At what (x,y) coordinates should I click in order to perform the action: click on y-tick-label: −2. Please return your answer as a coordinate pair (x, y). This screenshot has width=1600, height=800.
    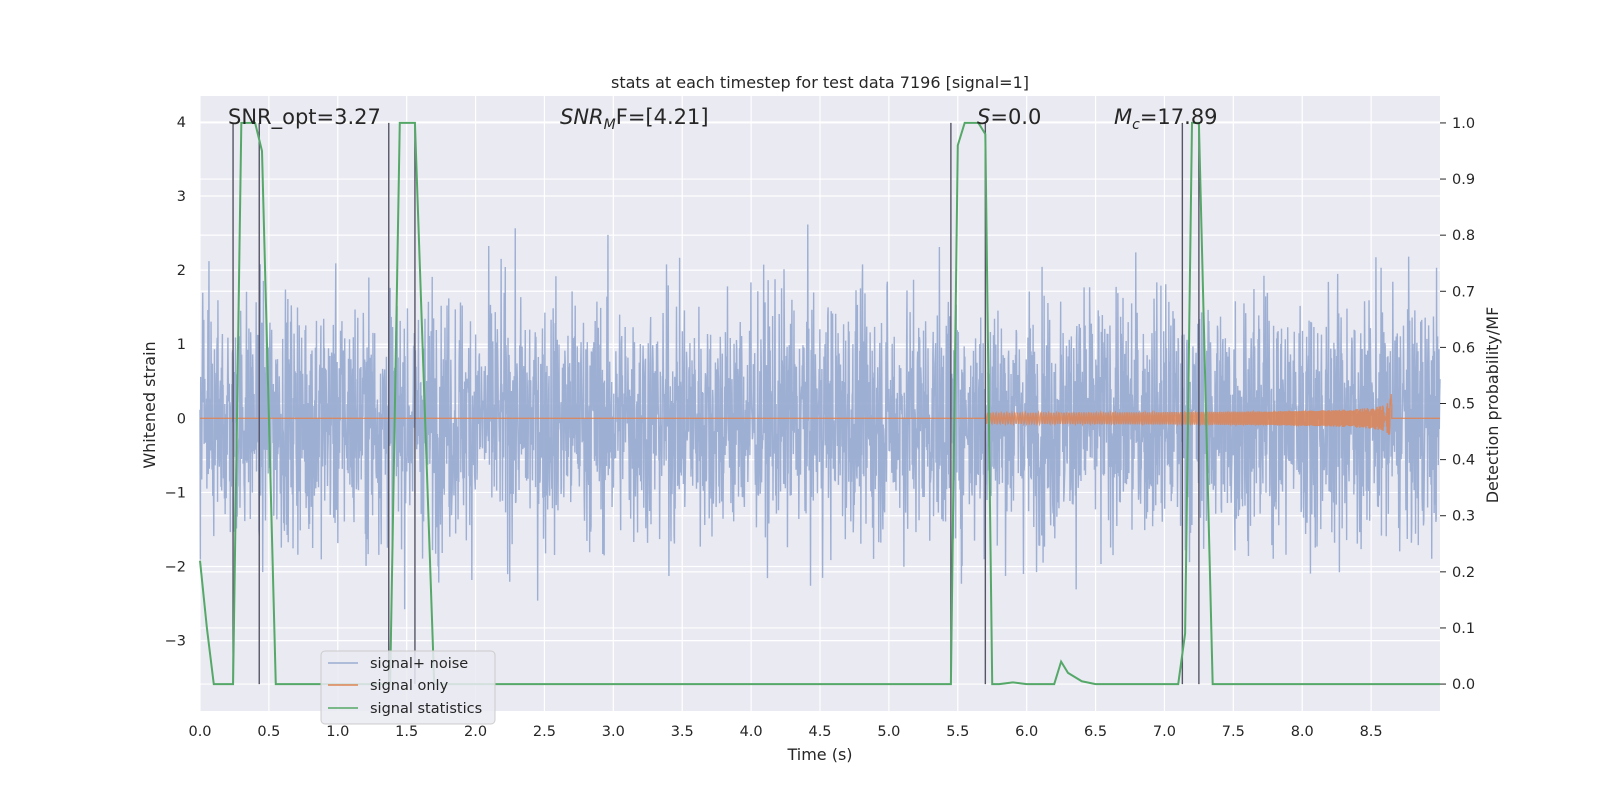
    Looking at the image, I should click on (175, 568).